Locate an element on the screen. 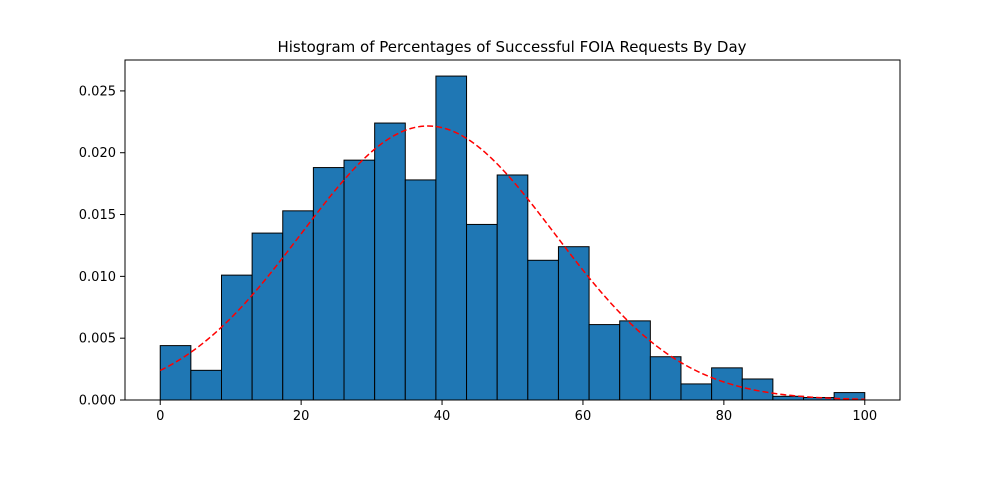 This screenshot has width=1000, height=504. y-tick-label: 0.000 is located at coordinates (97, 401).